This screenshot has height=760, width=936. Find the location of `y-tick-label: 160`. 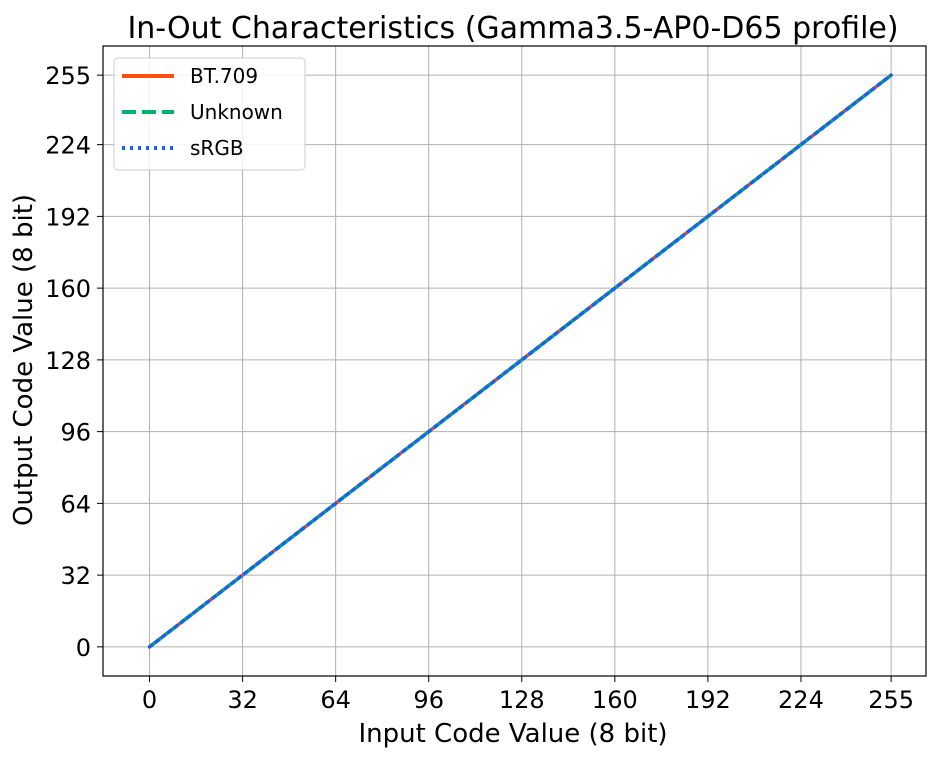

y-tick-label: 160 is located at coordinates (68, 289).